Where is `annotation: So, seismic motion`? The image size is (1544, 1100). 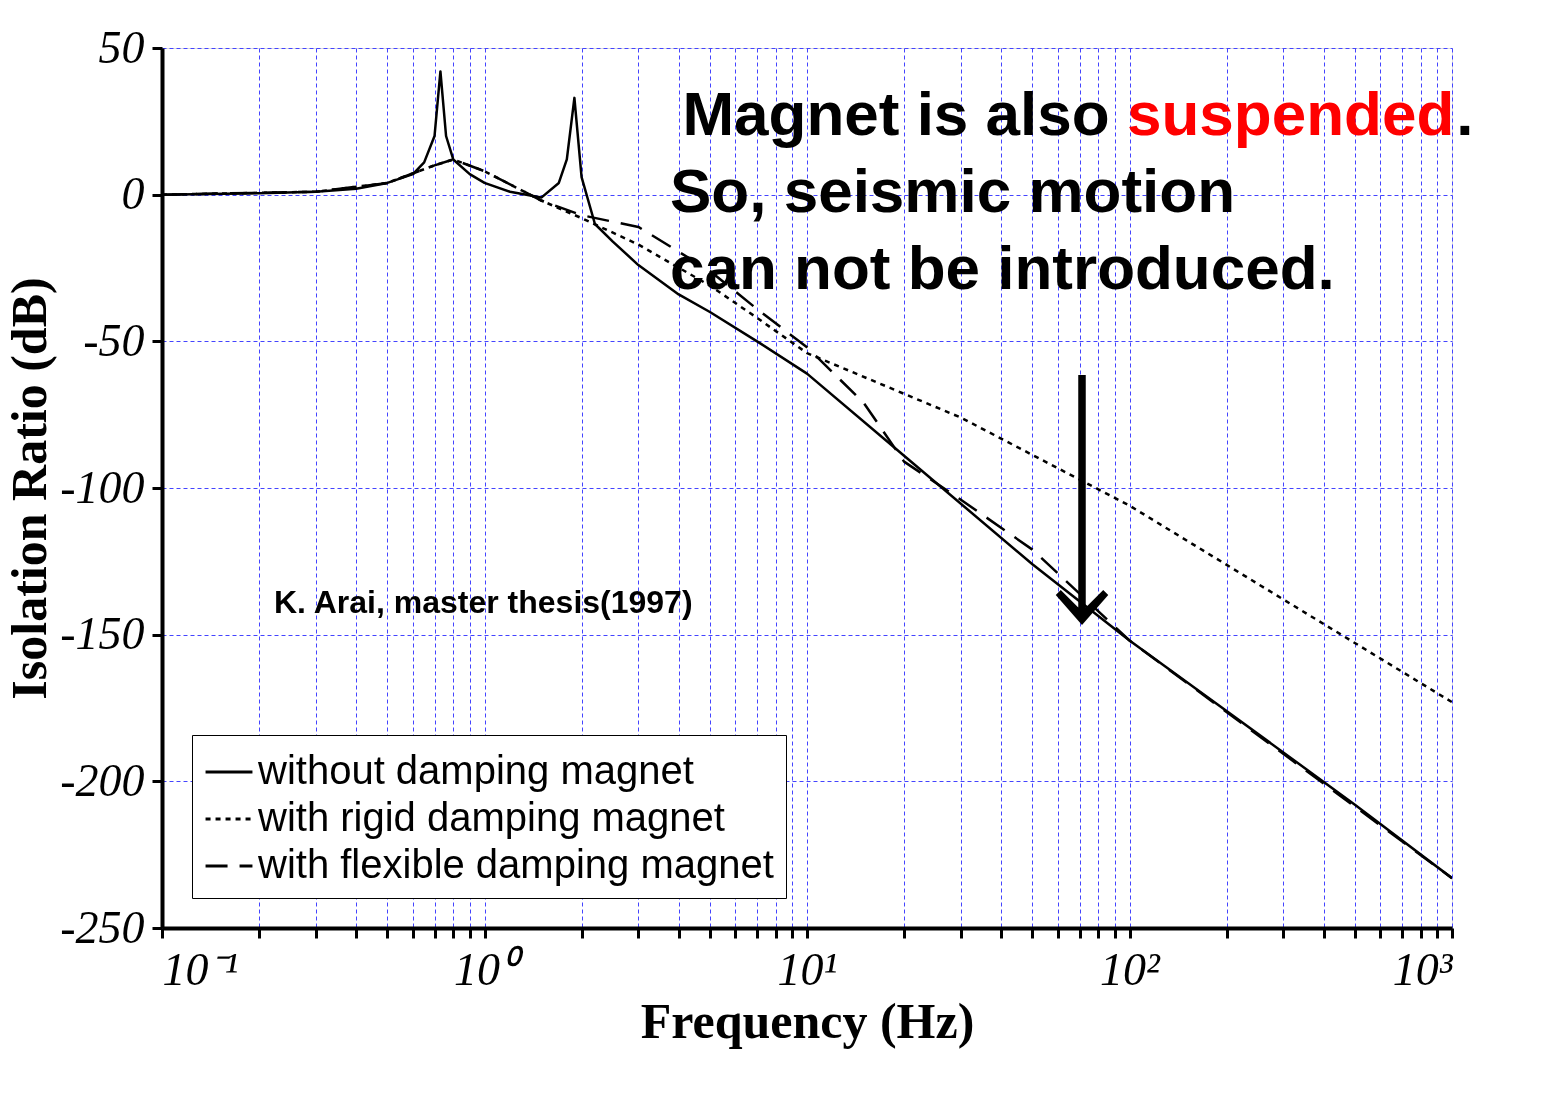 annotation: So, seismic motion is located at coordinates (953, 190).